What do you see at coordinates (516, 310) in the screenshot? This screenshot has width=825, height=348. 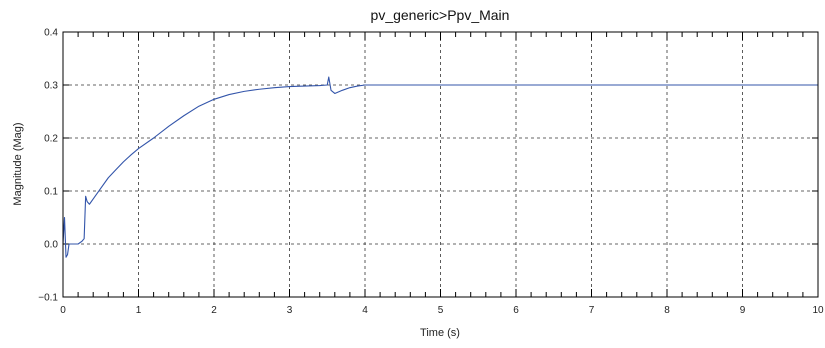 I see `x-tick-label: 6` at bounding box center [516, 310].